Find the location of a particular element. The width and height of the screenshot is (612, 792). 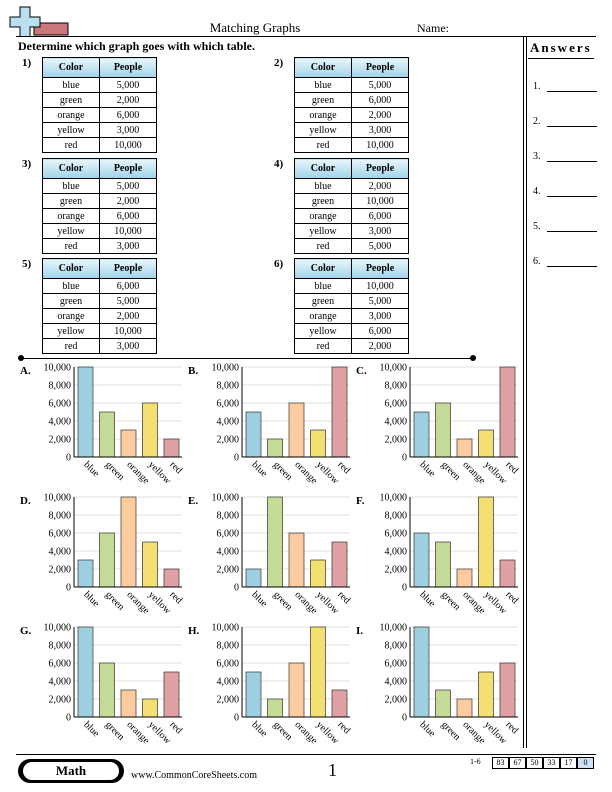

table-row: green 2,000 is located at coordinates (99, 201).